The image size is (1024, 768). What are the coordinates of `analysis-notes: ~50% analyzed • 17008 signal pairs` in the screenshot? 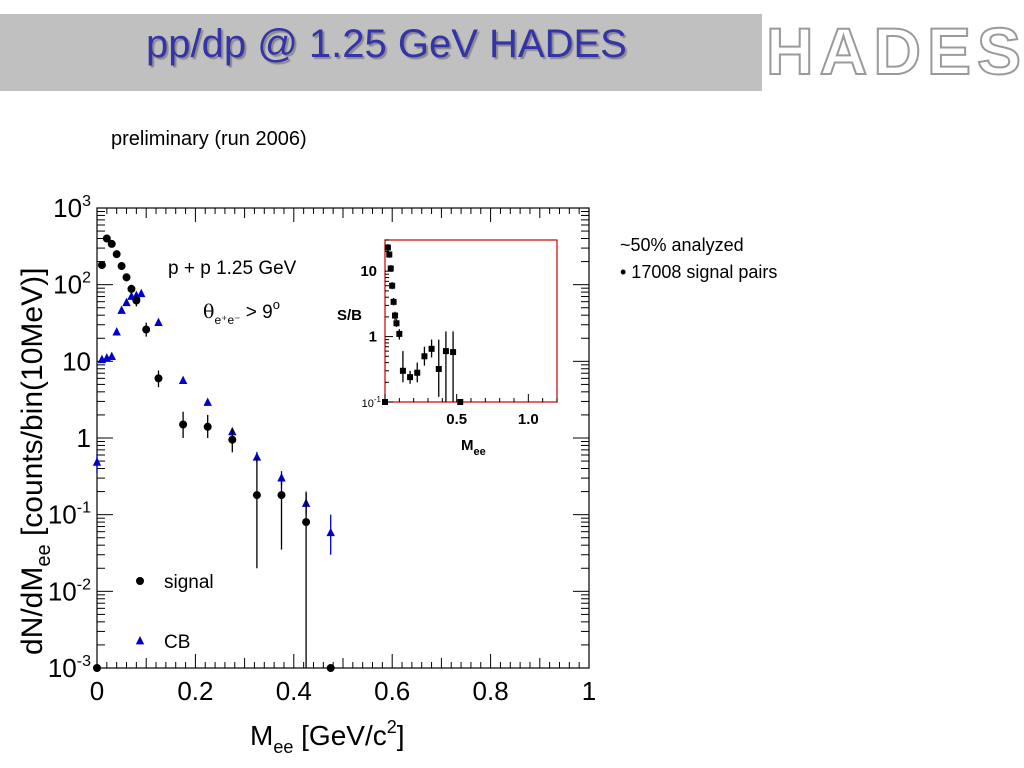 It's located at (698, 259).